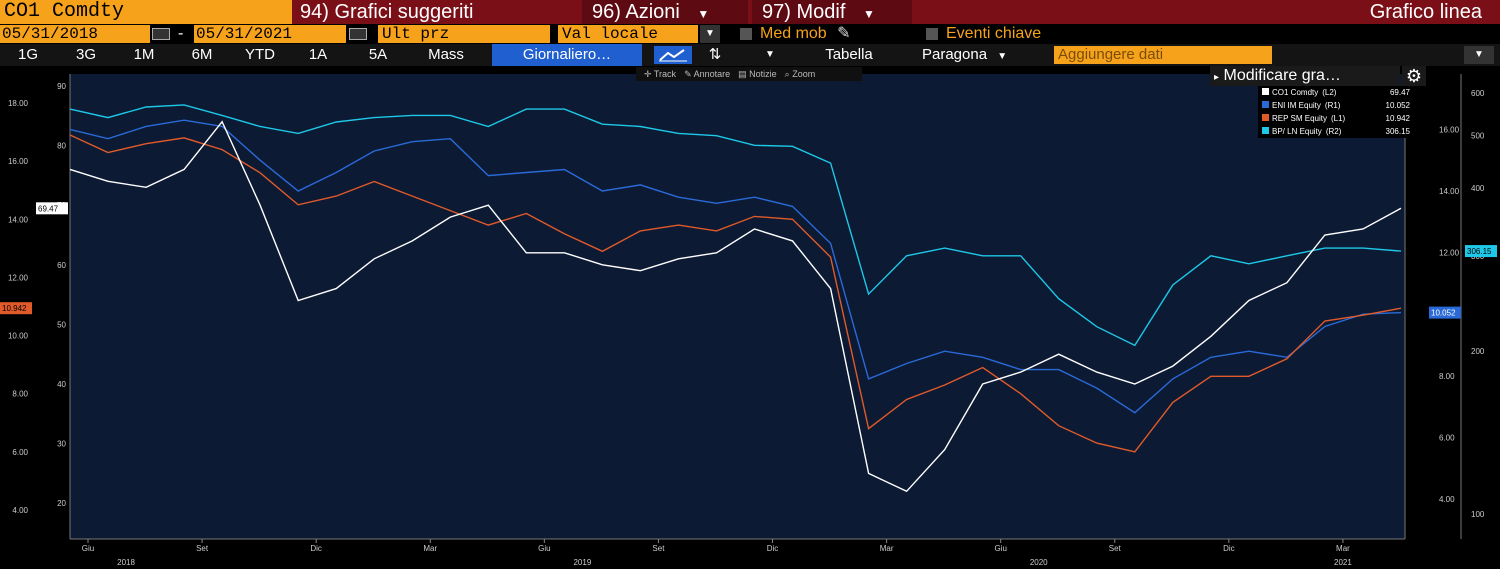 The image size is (1500, 569). What do you see at coordinates (1447, 376) in the screenshot?
I see `y-tick-r1: 8.00` at bounding box center [1447, 376].